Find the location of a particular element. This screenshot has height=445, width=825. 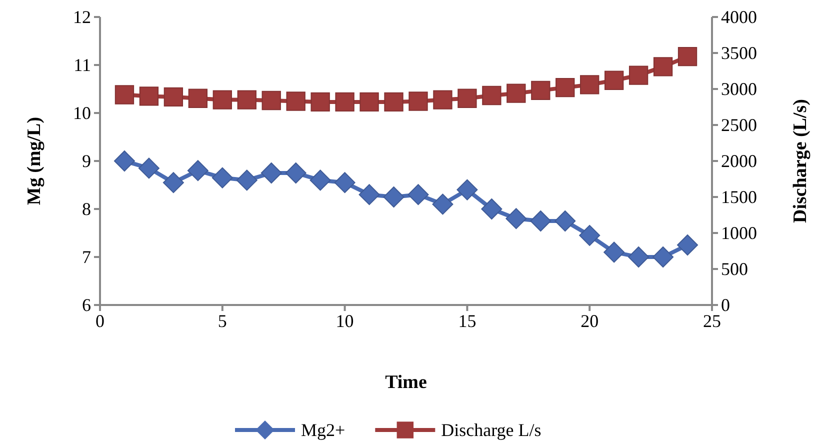

y-tick-label: 7 is located at coordinates (86, 256).